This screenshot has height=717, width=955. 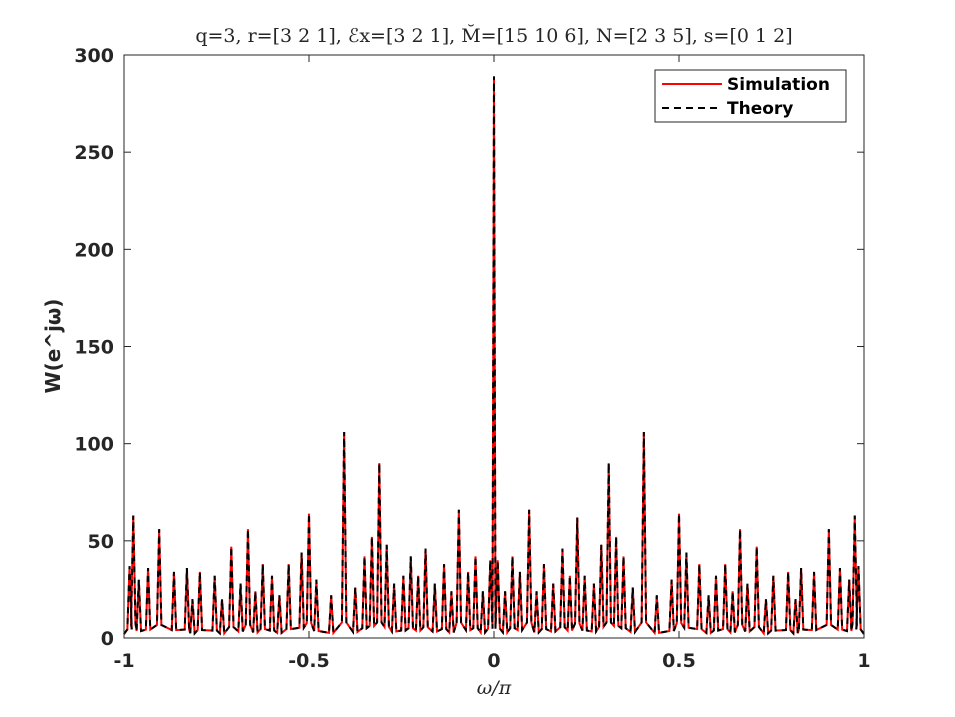 I want to click on y-tick-label: 300, so click(x=94, y=56).